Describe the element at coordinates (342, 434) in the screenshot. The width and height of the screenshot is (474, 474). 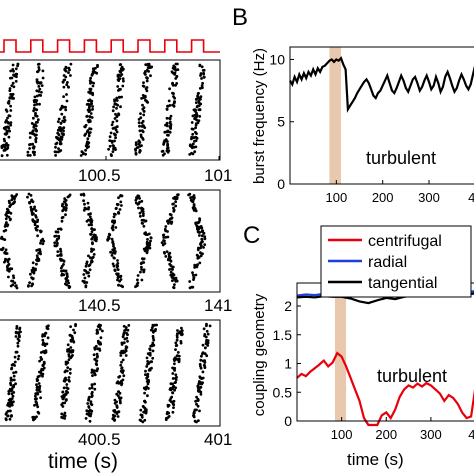
I see `x-tick-label: 100` at that location.